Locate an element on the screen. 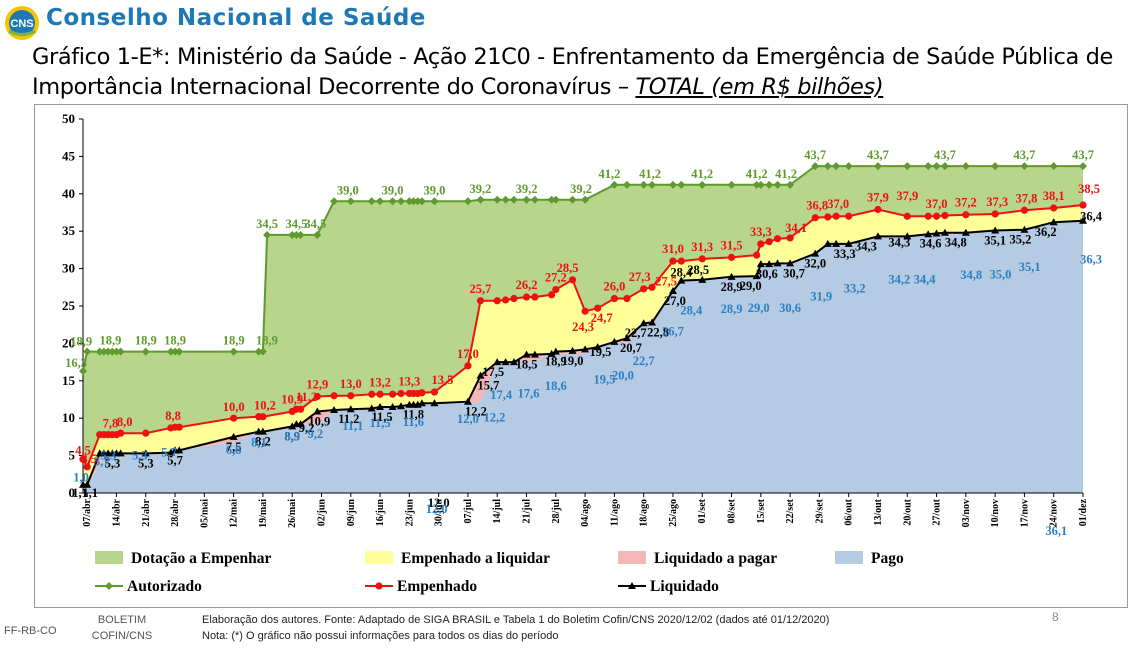 This screenshot has height=648, width=1142. legend-swatch is located at coordinates (379, 557).